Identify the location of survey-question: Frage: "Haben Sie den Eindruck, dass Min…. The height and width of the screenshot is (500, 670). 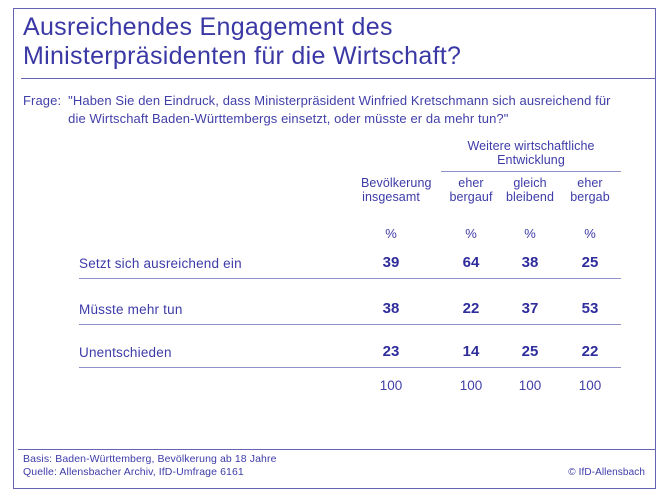
(326, 109).